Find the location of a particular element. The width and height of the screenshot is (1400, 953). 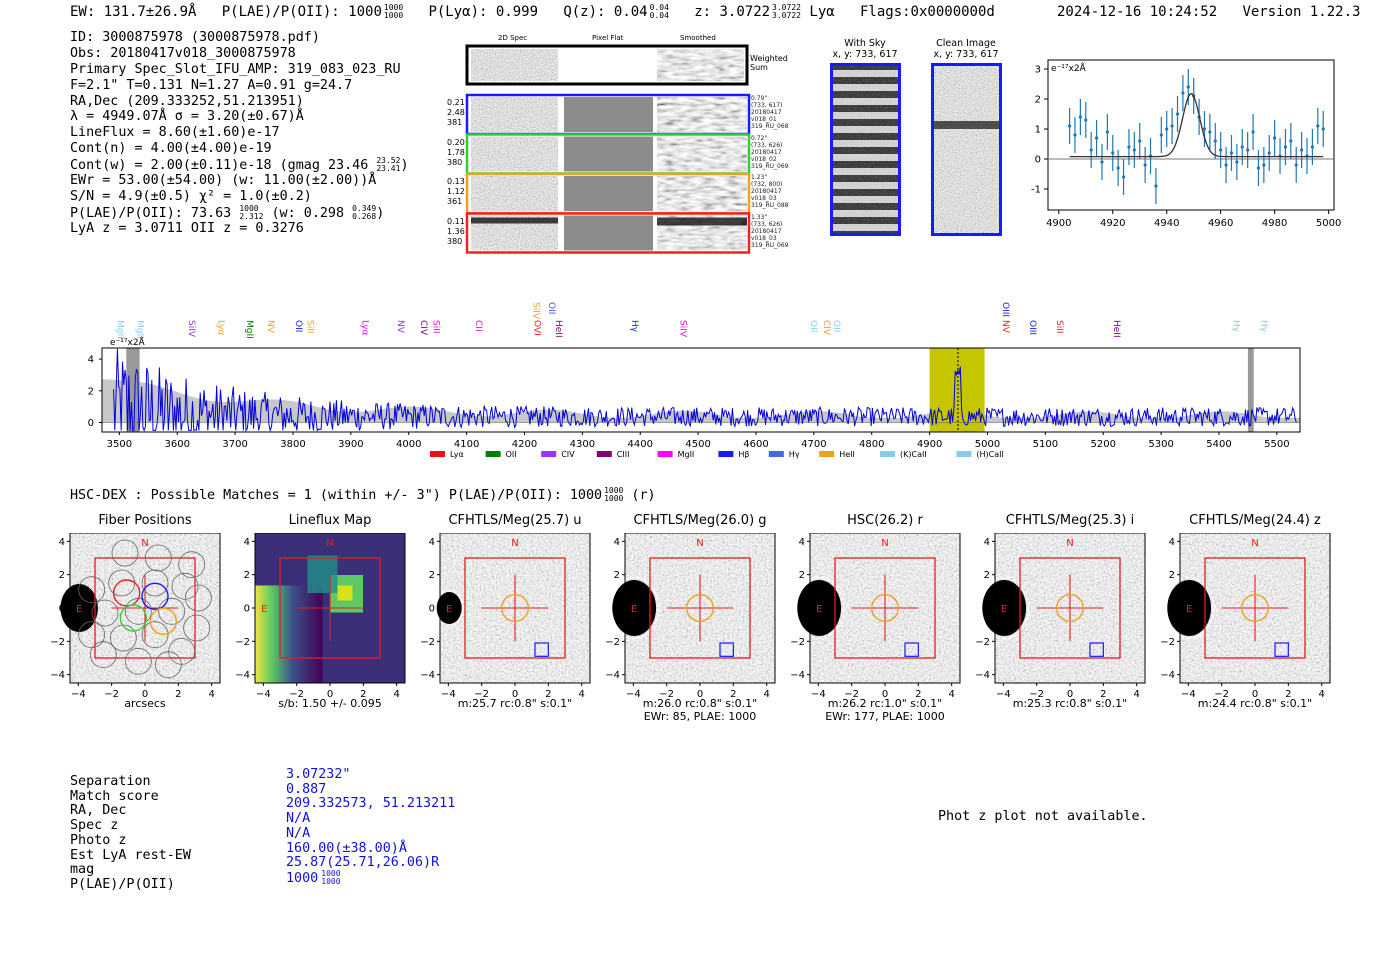

spec2d-row-sideline: 20180417 is located at coordinates (766, 152).